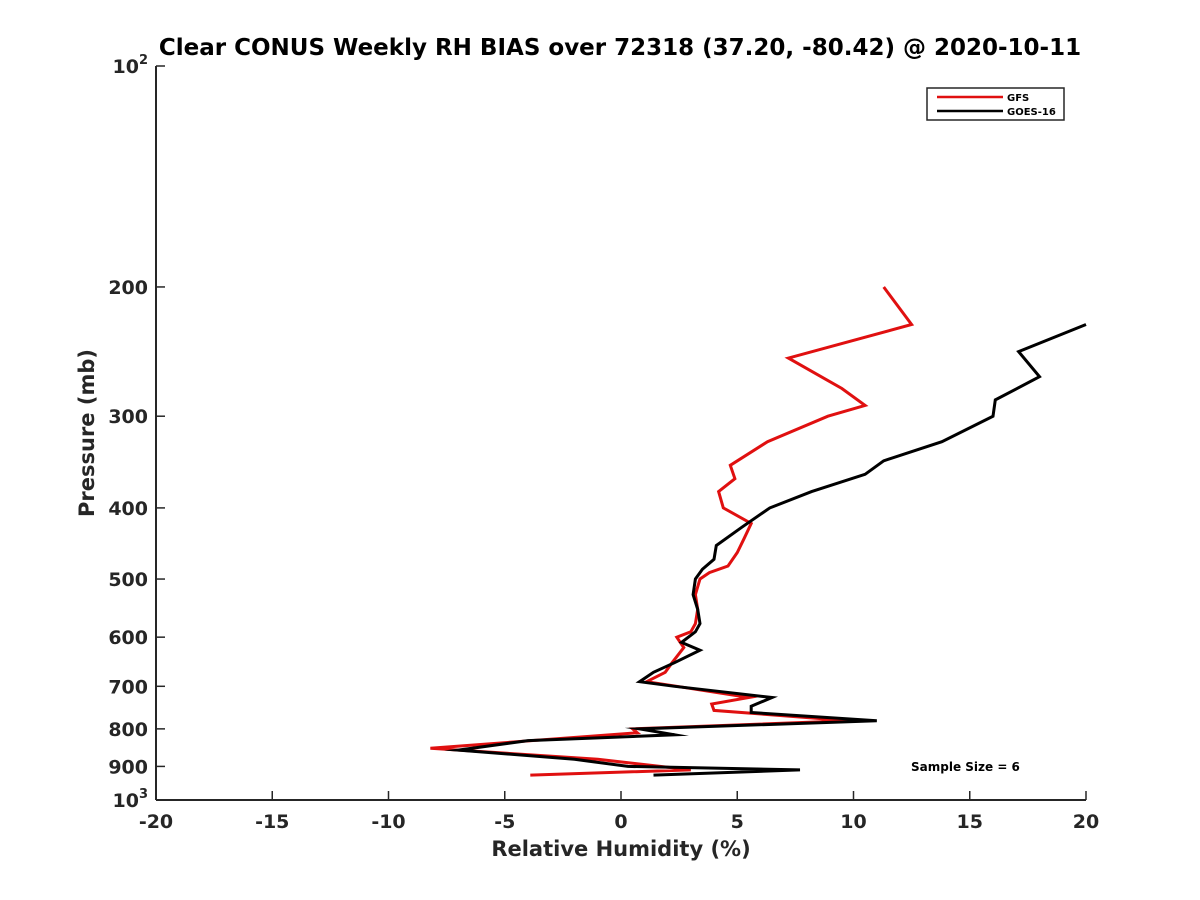 The width and height of the screenshot is (1200, 900). What do you see at coordinates (620, 822) in the screenshot?
I see `x-tick-label: 0` at bounding box center [620, 822].